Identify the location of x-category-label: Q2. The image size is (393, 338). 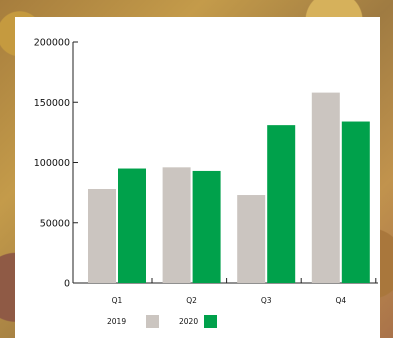
(191, 300).